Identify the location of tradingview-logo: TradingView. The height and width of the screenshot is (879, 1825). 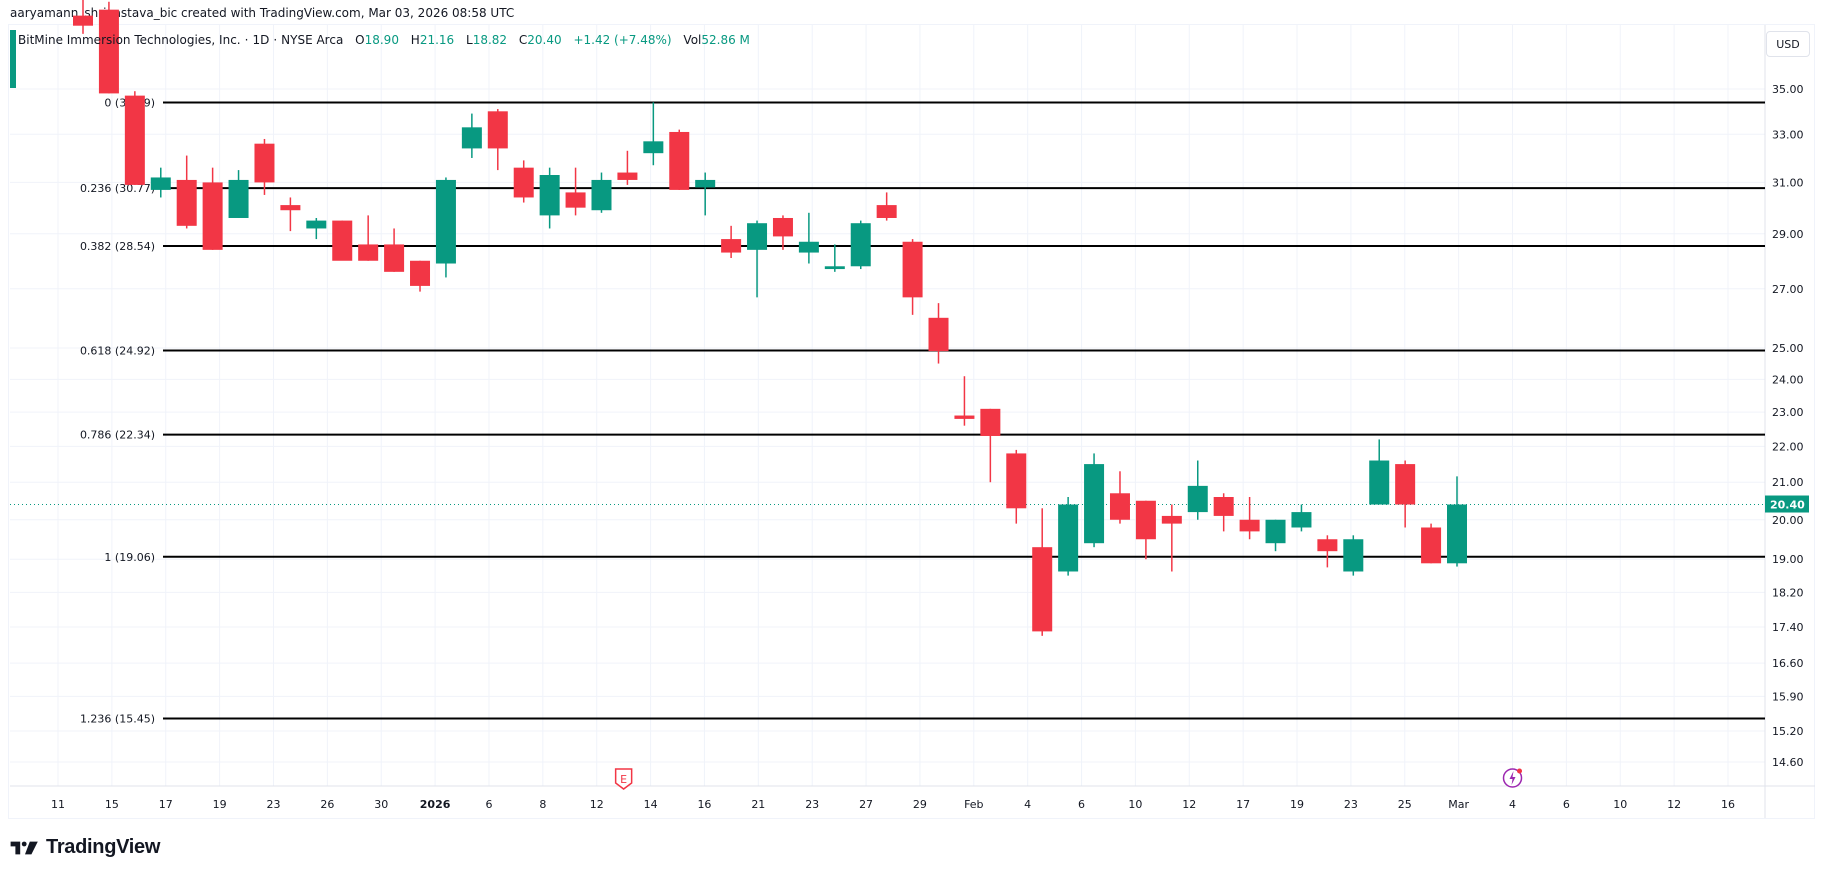
(85, 847).